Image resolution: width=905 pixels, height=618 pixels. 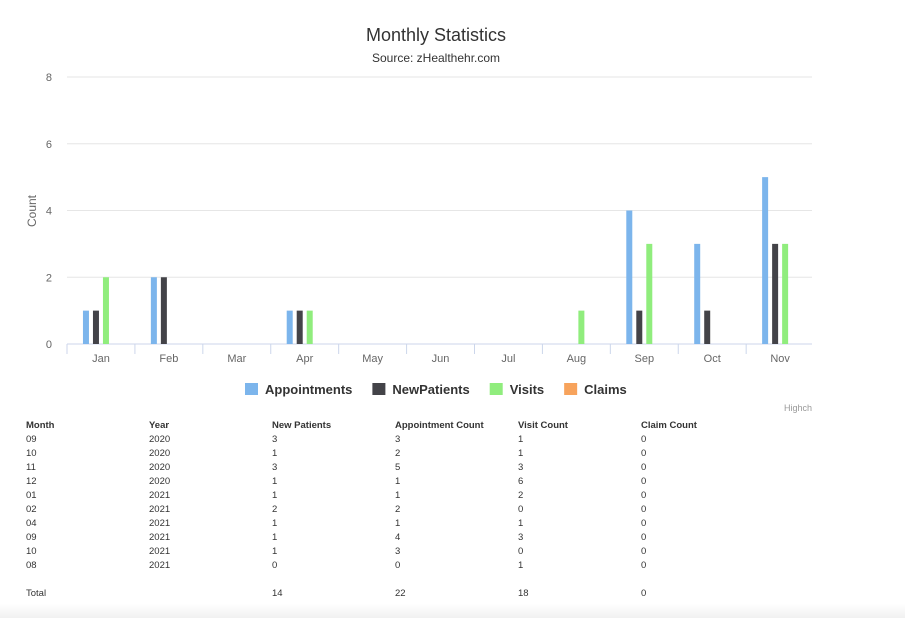 I want to click on y-axis-title: Count, so click(x=32, y=210).